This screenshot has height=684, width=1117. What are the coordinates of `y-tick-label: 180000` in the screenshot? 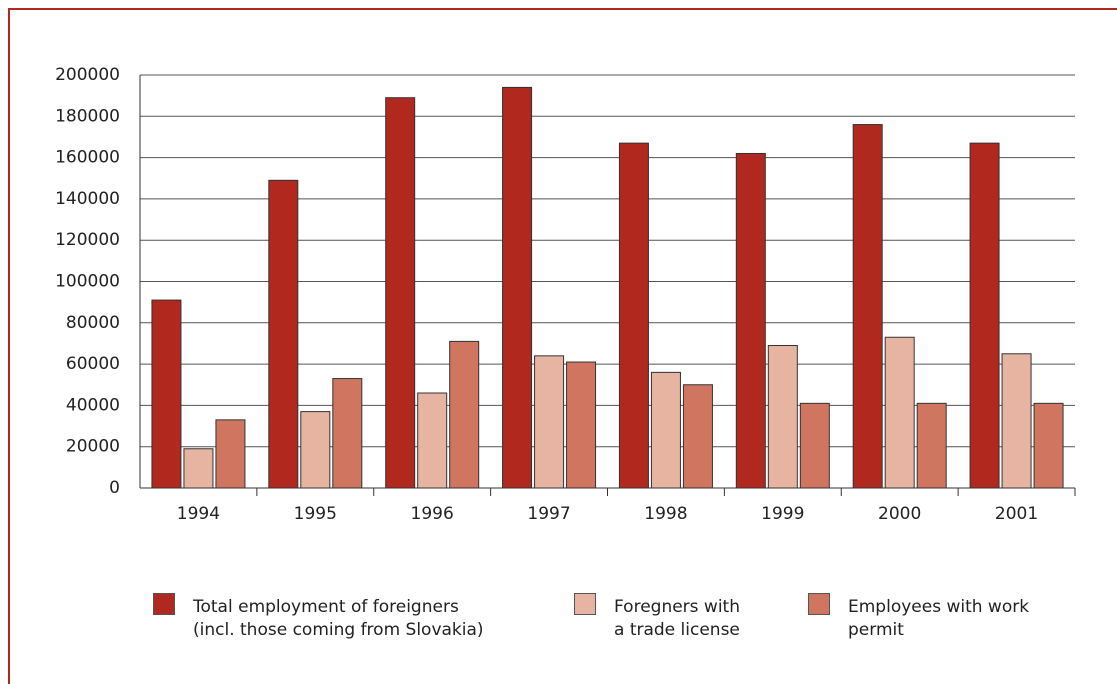 It's located at (87, 116).